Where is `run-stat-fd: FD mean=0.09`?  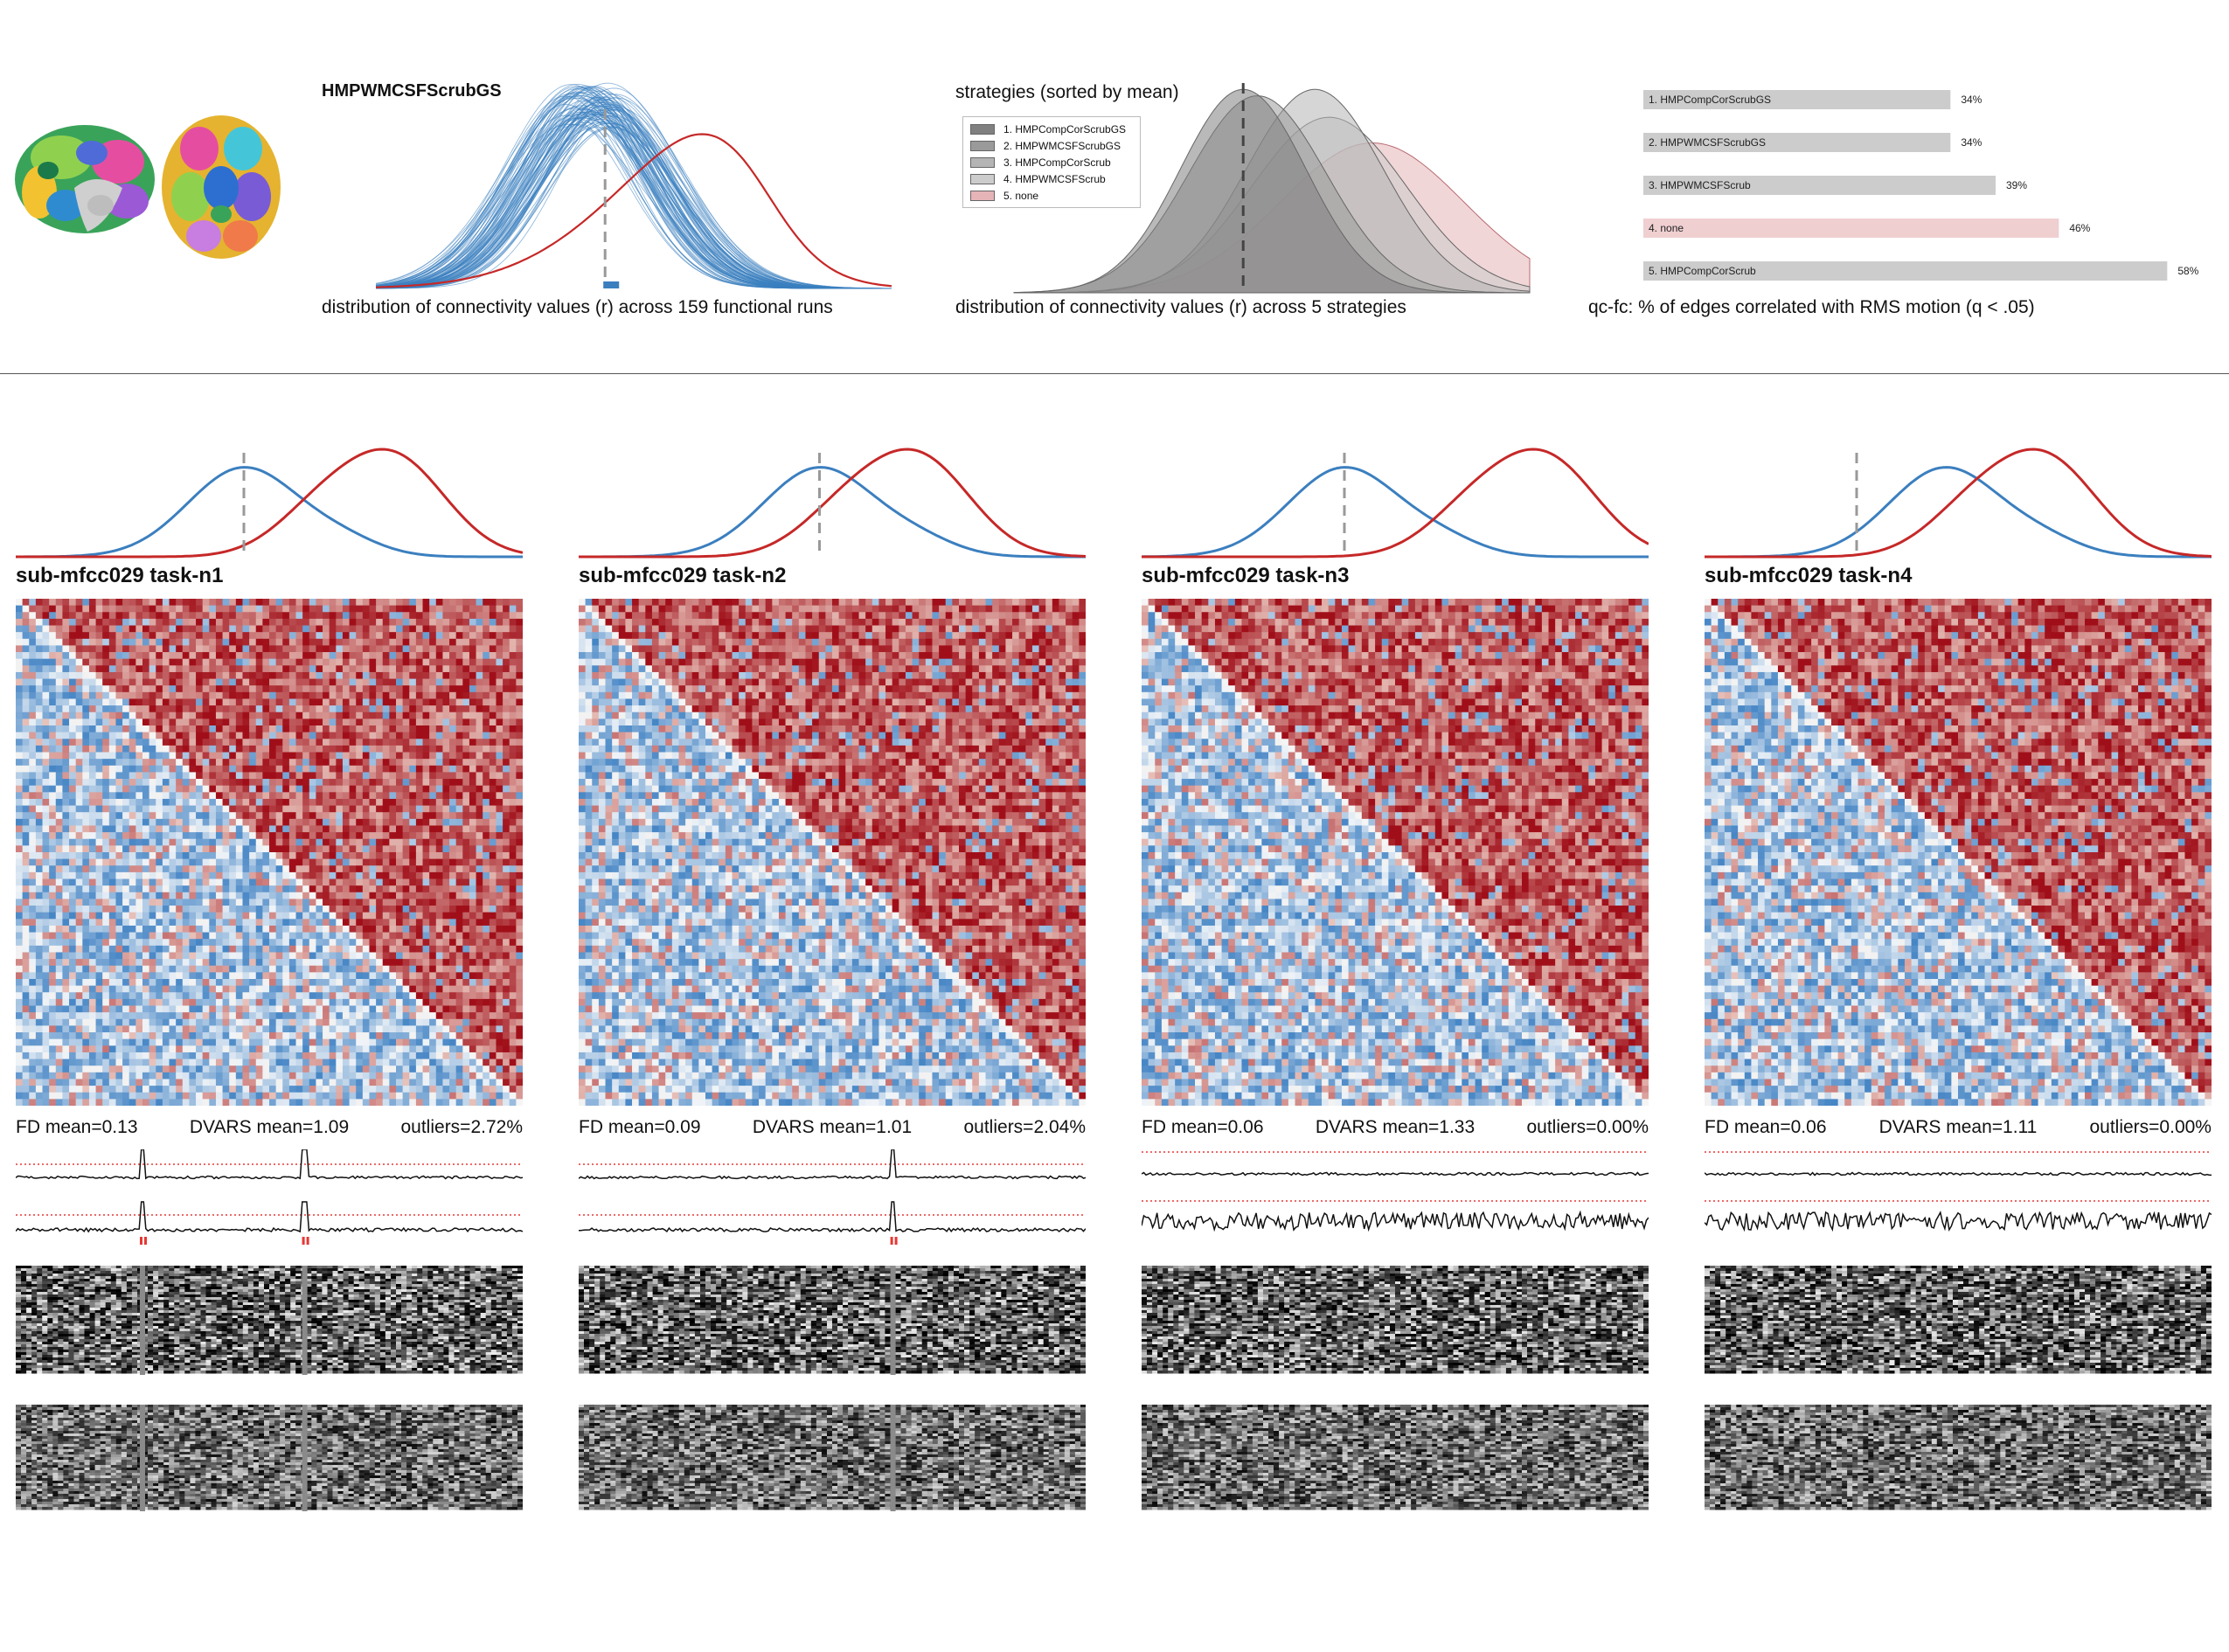
run-stat-fd: FD mean=0.09 is located at coordinates (640, 1128).